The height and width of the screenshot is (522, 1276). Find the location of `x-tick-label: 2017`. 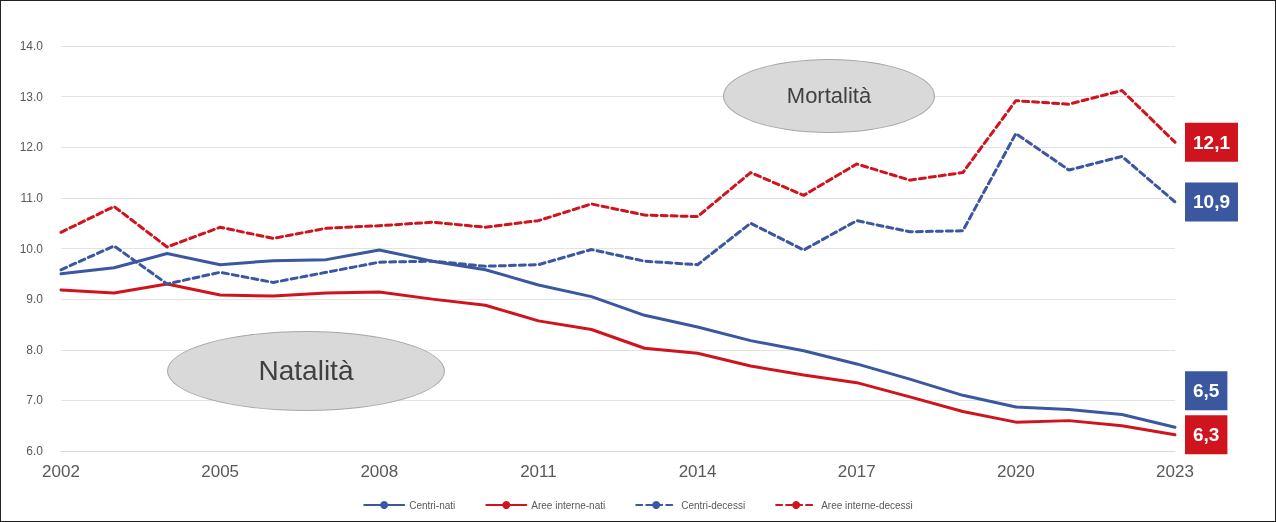

x-tick-label: 2017 is located at coordinates (856, 471).